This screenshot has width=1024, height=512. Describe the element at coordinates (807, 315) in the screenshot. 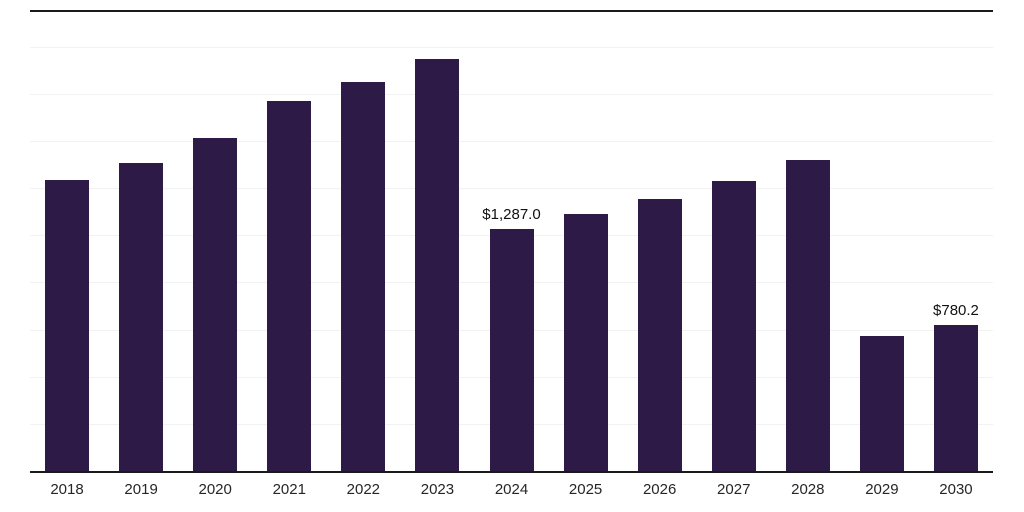

I see `bar-2028` at that location.